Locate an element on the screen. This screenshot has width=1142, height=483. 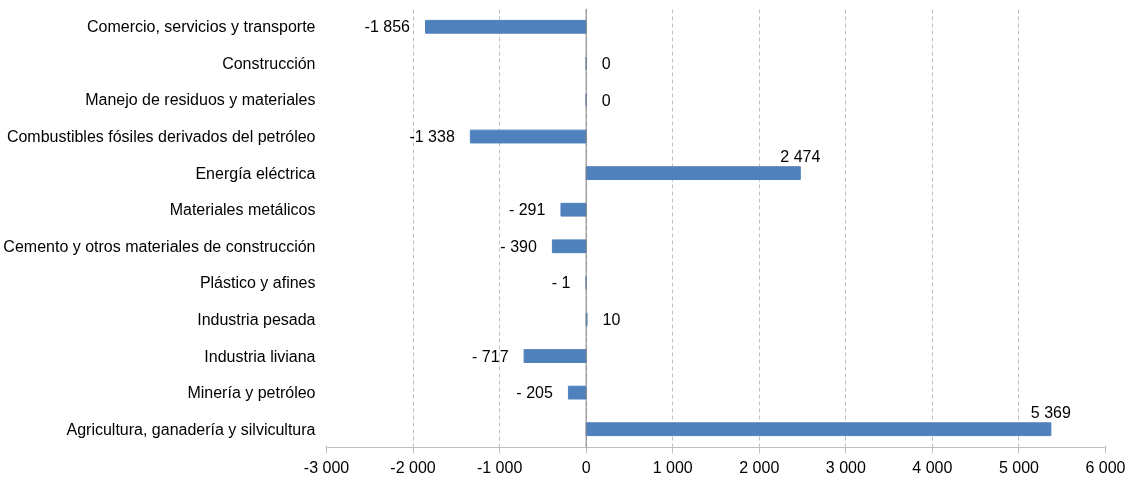
data-label: - 1 is located at coordinates (561, 283).